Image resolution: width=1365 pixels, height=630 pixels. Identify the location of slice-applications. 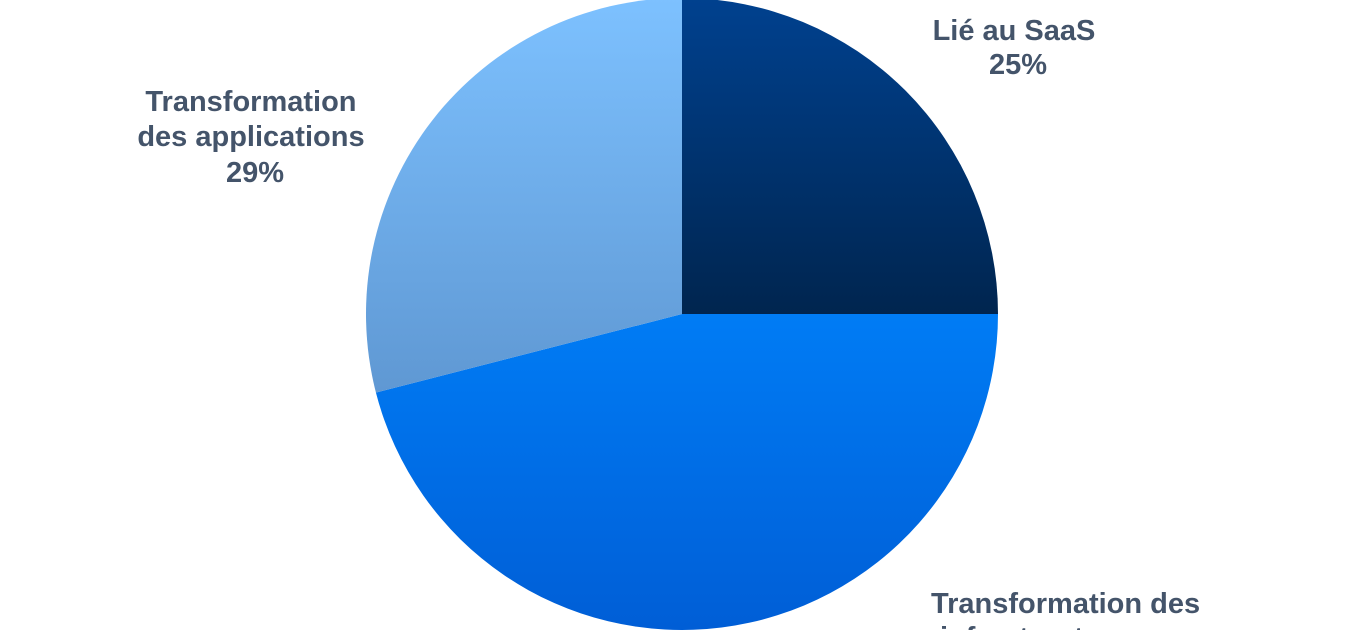
(524, 196).